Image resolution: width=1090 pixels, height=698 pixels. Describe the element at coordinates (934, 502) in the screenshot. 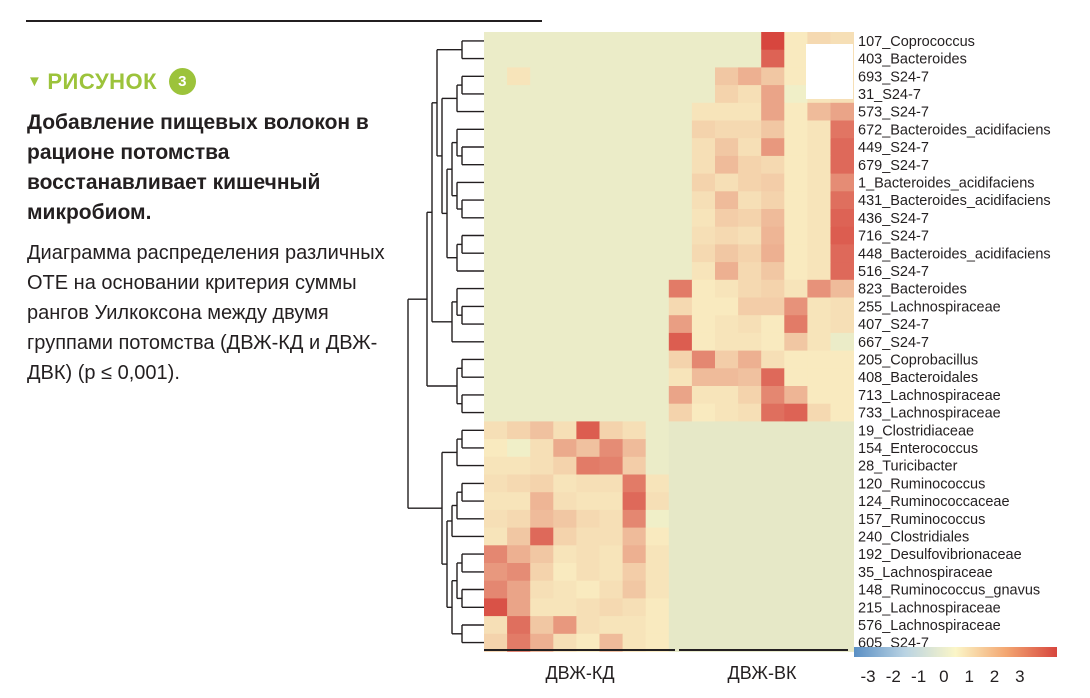

I see `row-label: 124_Ruminococcaceae` at that location.